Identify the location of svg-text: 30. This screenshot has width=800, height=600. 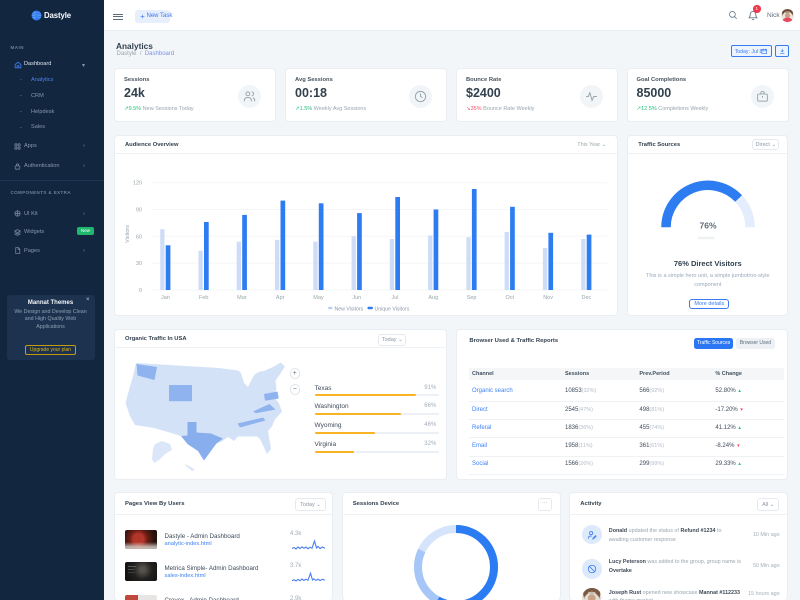
(139, 264).